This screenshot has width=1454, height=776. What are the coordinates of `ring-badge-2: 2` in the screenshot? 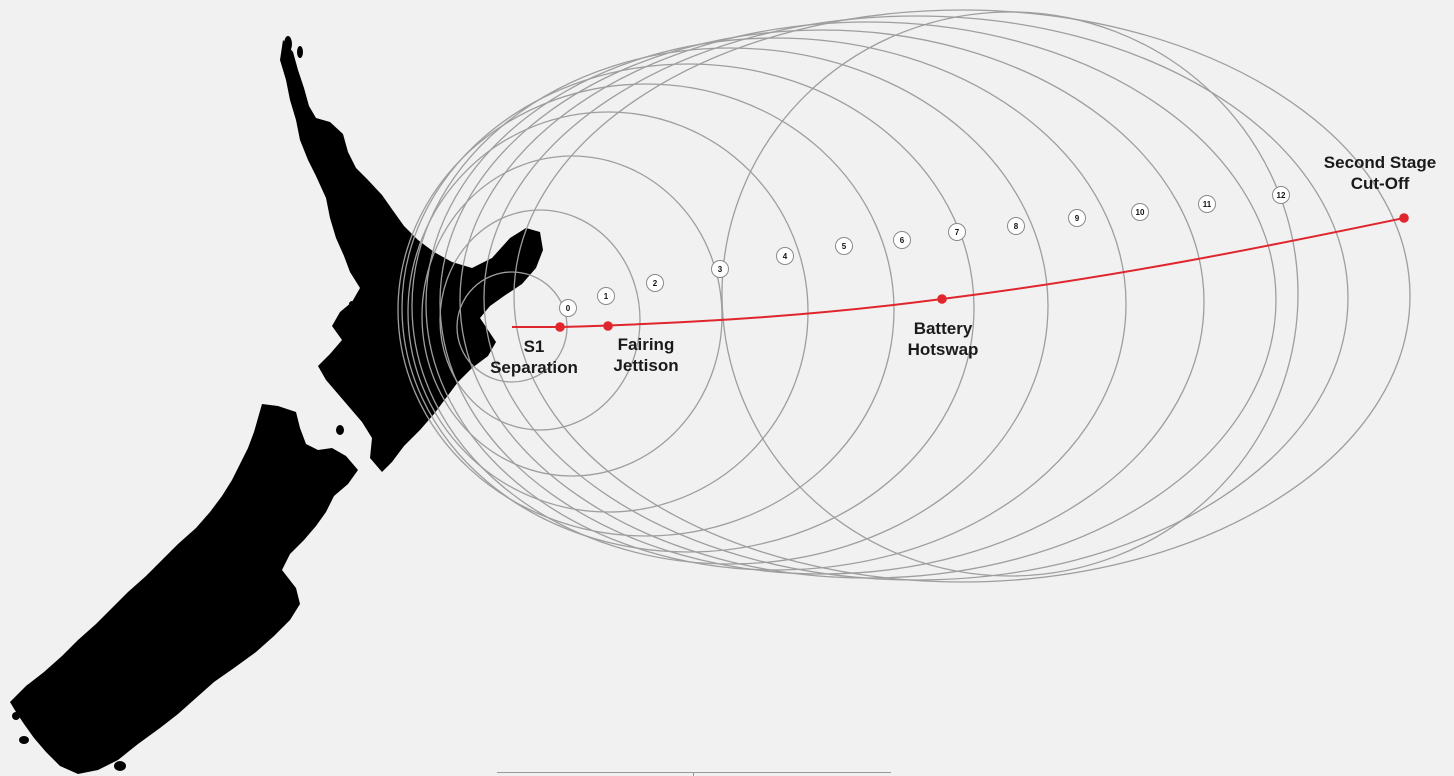 It's located at (655, 283).